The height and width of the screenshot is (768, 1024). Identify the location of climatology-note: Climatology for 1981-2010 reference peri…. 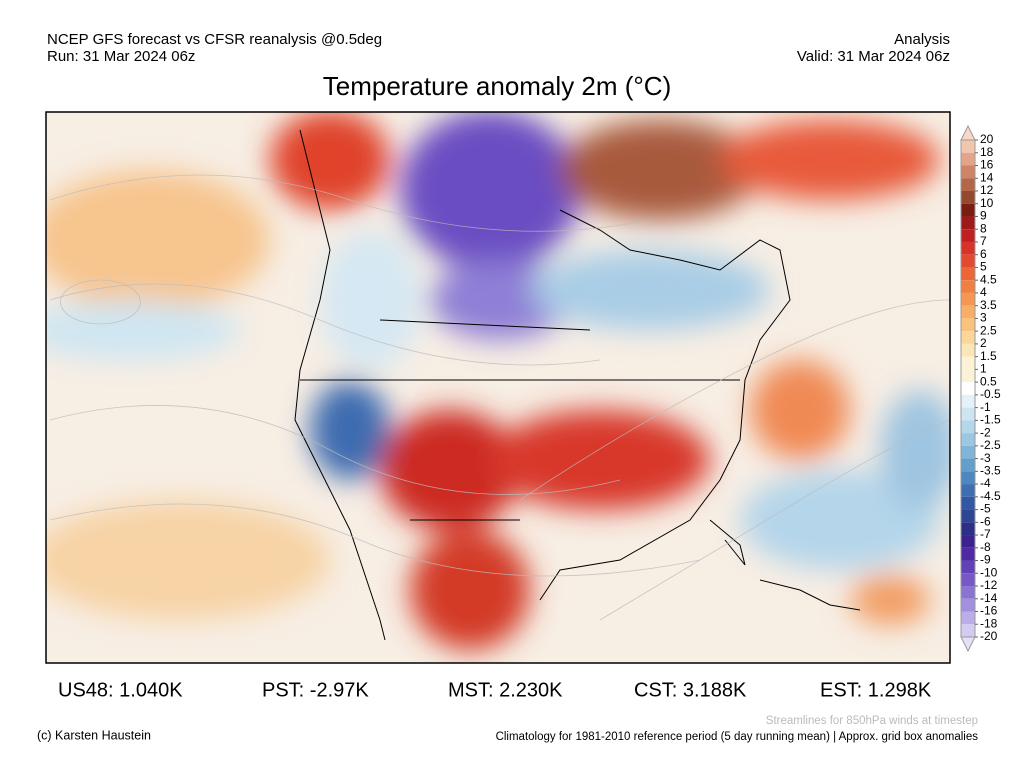
(737, 737).